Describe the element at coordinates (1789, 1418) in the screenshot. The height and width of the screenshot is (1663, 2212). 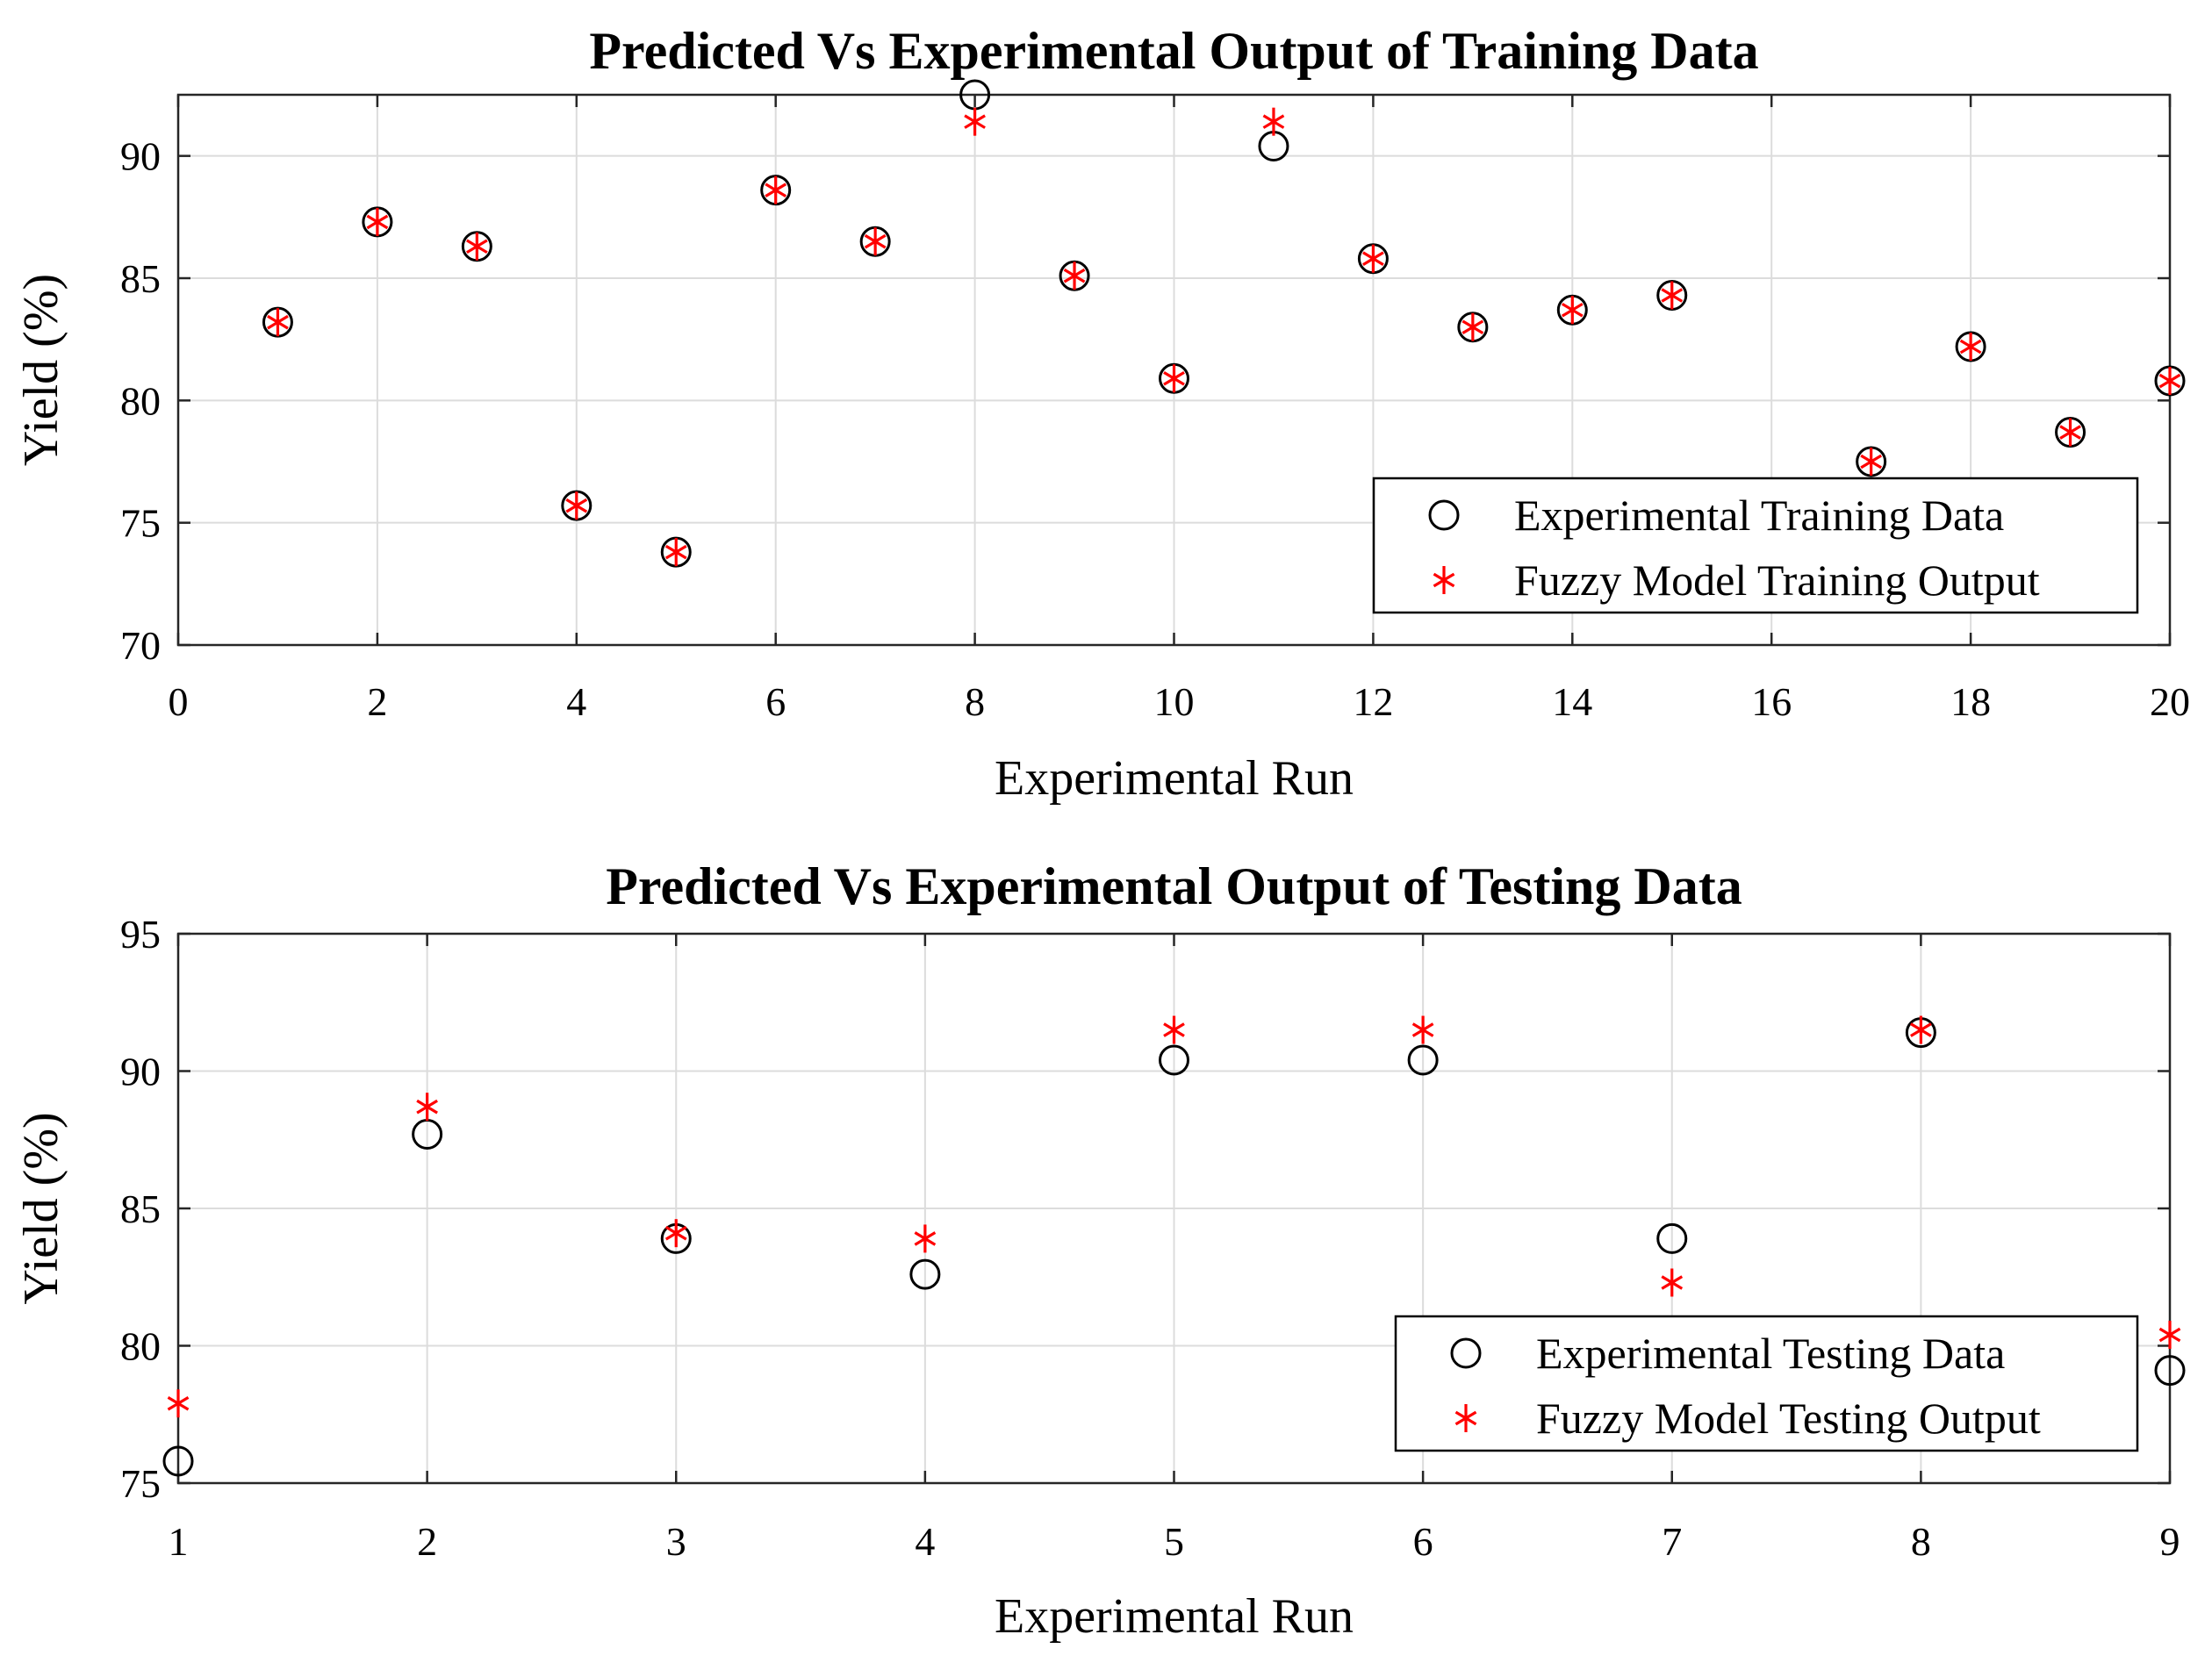
I see `legend-entry-label: Fuzzy Model Testing Output` at that location.